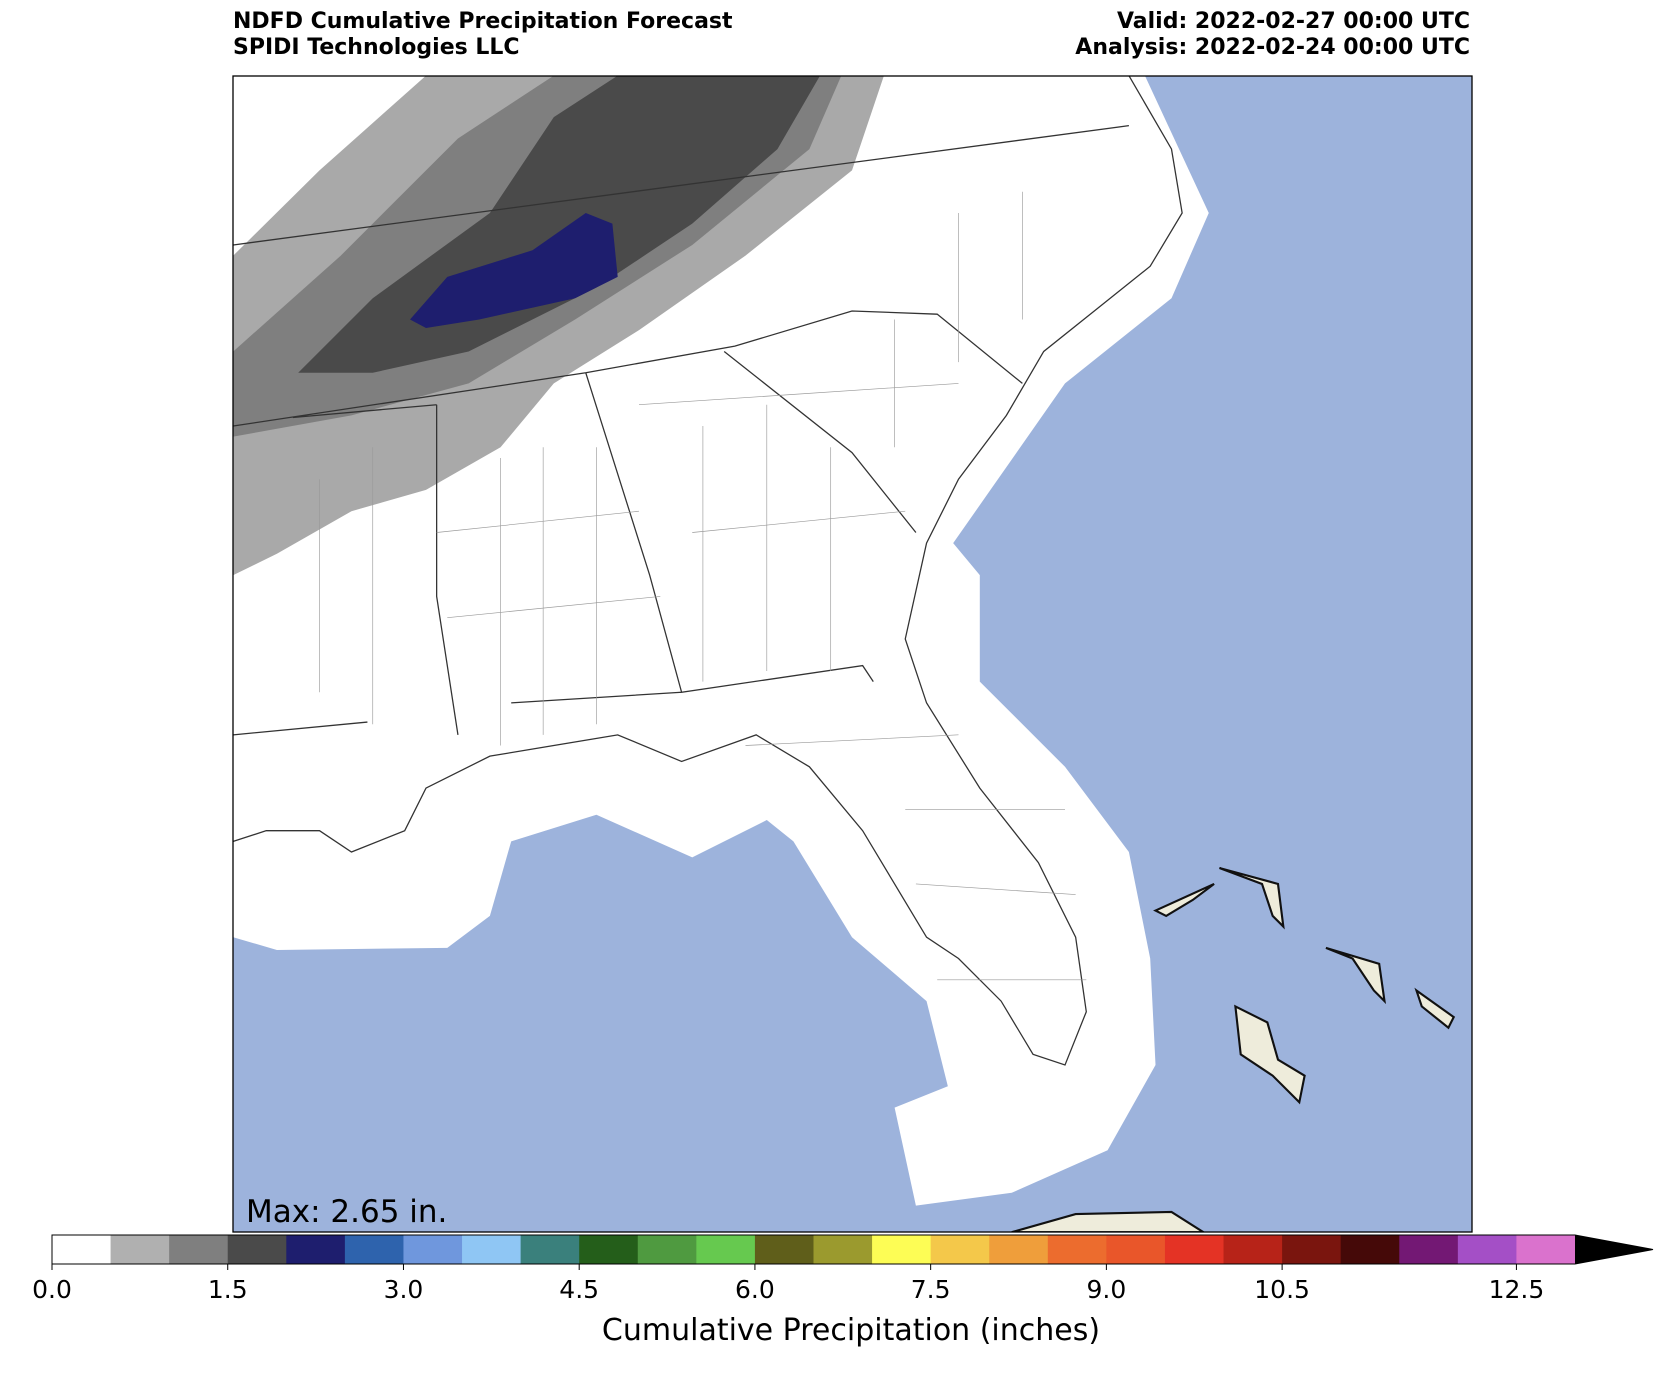  Describe the element at coordinates (514, 271) in the screenshot. I see `precip-heavy` at that location.